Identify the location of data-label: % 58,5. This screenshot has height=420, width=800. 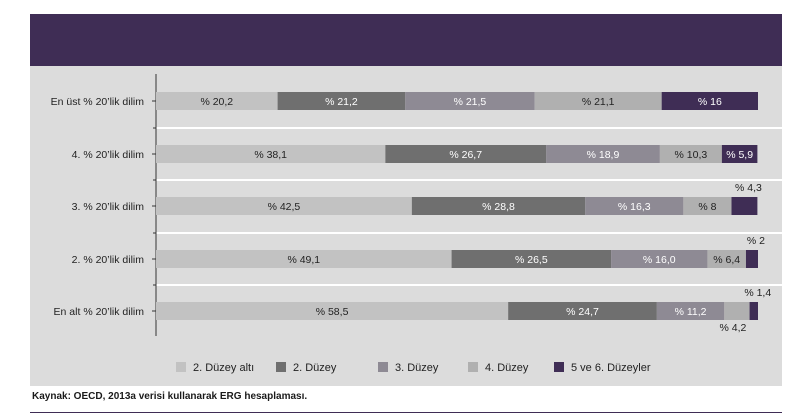
(332, 312).